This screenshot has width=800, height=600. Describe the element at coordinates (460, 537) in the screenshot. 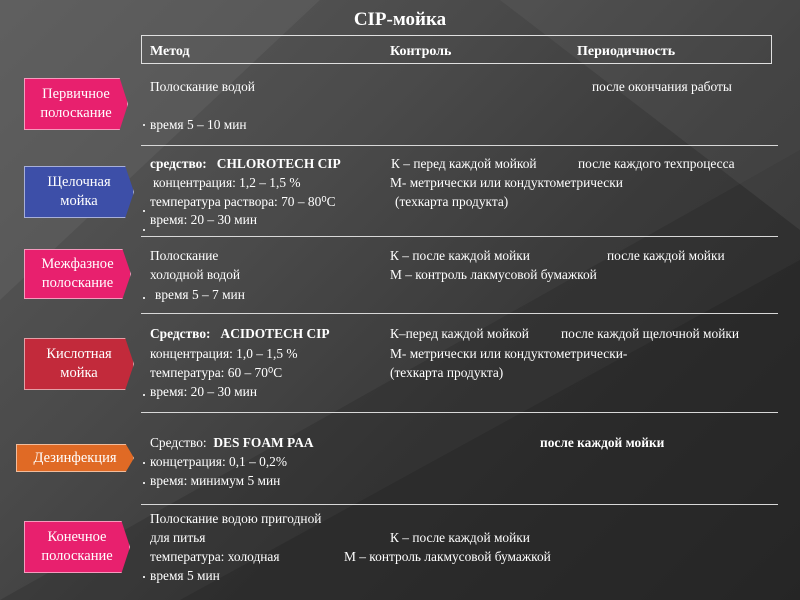

I see `final-control-1: К – после каждой мойки` at that location.